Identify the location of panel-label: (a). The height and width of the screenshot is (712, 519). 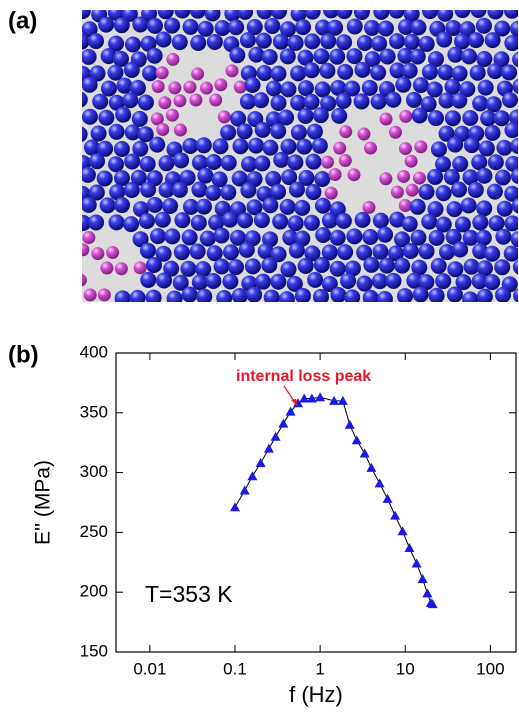
(22, 20).